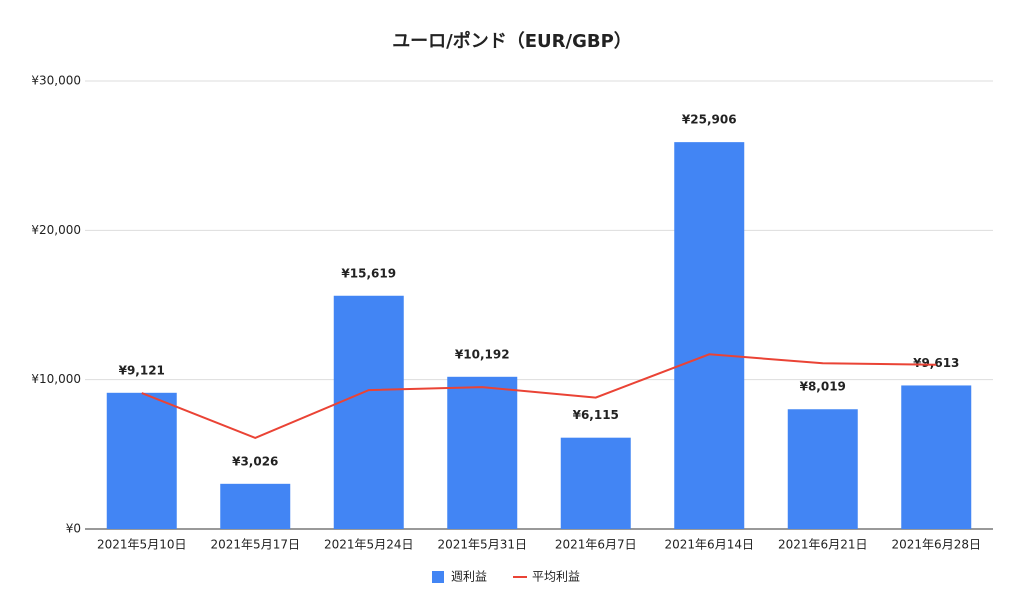 This screenshot has width=1024, height=615. Describe the element at coordinates (823, 387) in the screenshot. I see `data-label: ¥8,019` at that location.